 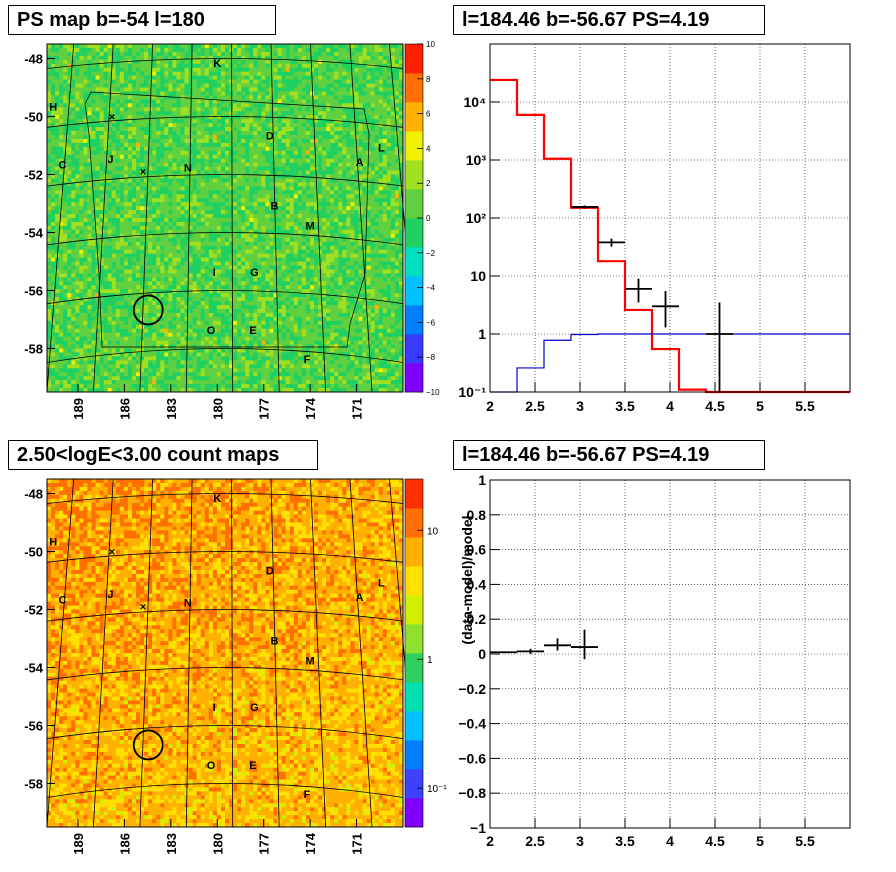 I want to click on count-map-x-tick-label: 171, so click(x=357, y=844).